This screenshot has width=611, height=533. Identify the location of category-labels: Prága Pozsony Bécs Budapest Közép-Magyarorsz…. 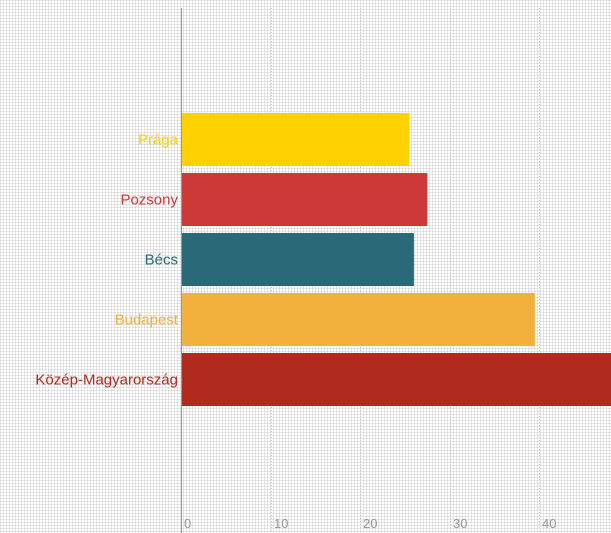
(106, 260).